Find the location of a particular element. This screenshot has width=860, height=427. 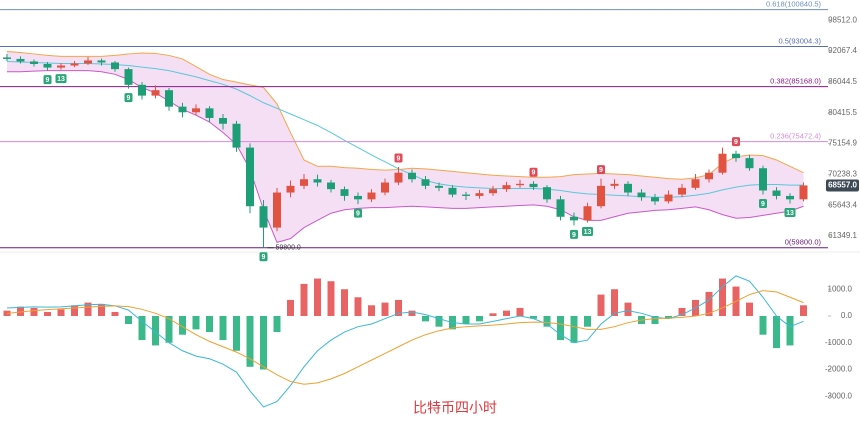

y-tick-label: 75154.9 is located at coordinates (842, 143).